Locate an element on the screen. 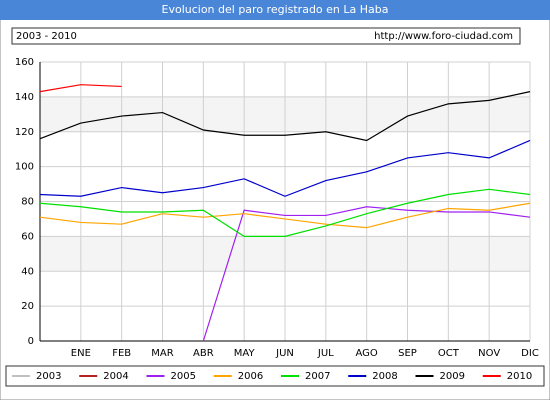 Image resolution: width=550 pixels, height=404 pixels. subtitle: 2003 - 2010 is located at coordinates (46, 36).